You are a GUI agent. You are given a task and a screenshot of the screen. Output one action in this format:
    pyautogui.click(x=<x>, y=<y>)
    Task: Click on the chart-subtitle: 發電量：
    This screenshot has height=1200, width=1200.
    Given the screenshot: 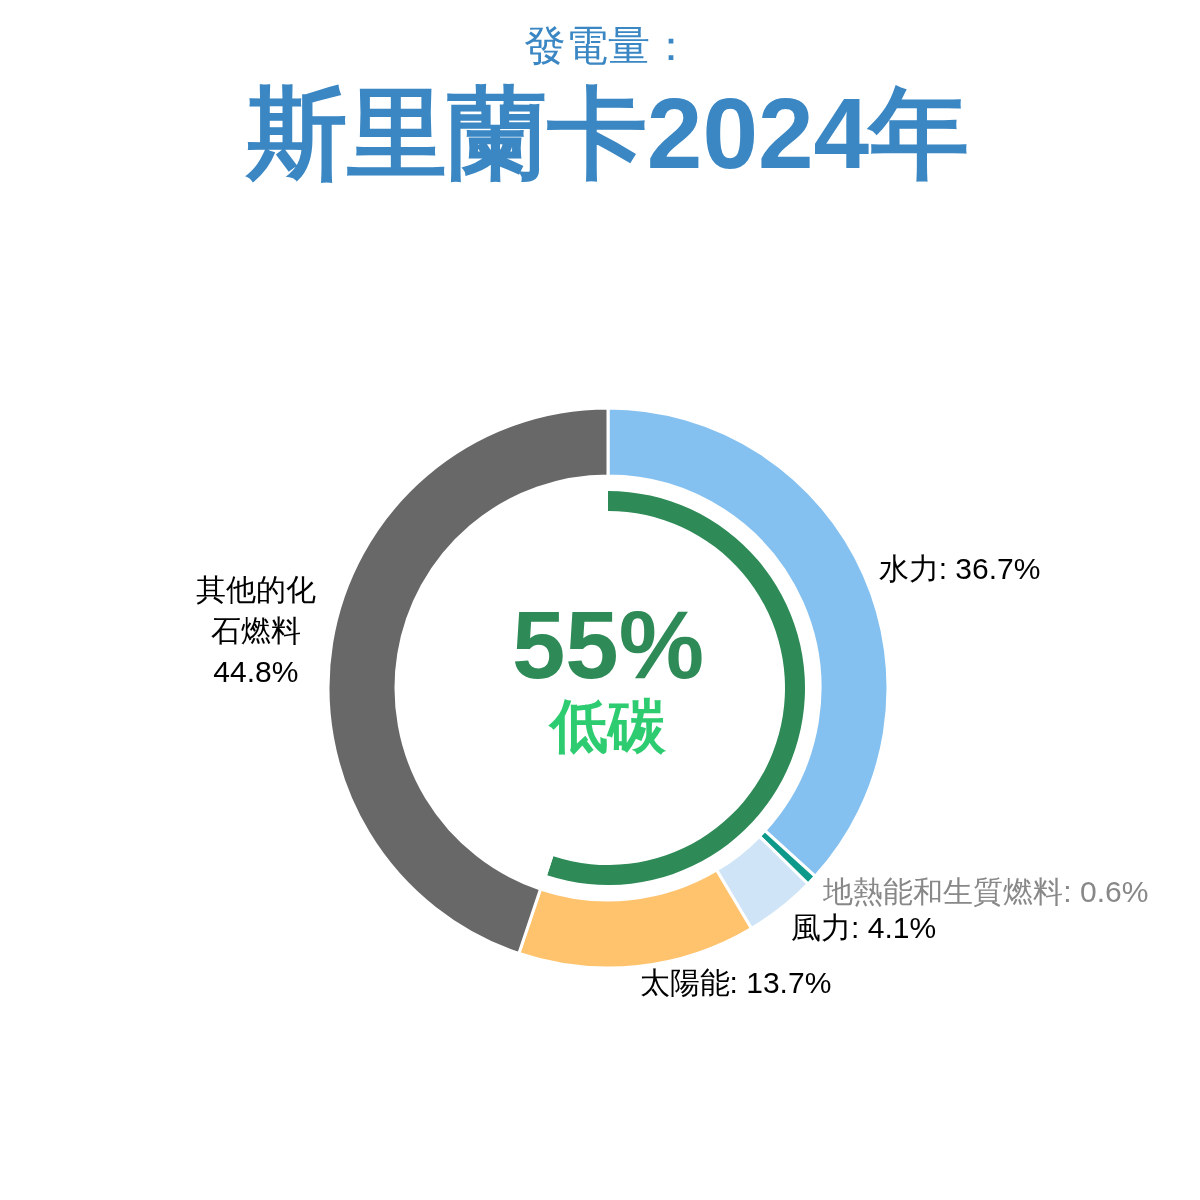 What is the action you would take?
    pyautogui.click(x=608, y=45)
    